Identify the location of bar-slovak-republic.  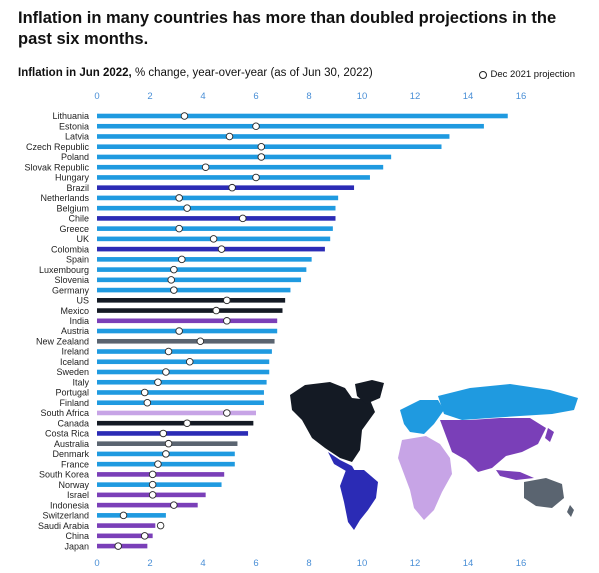
(240, 167).